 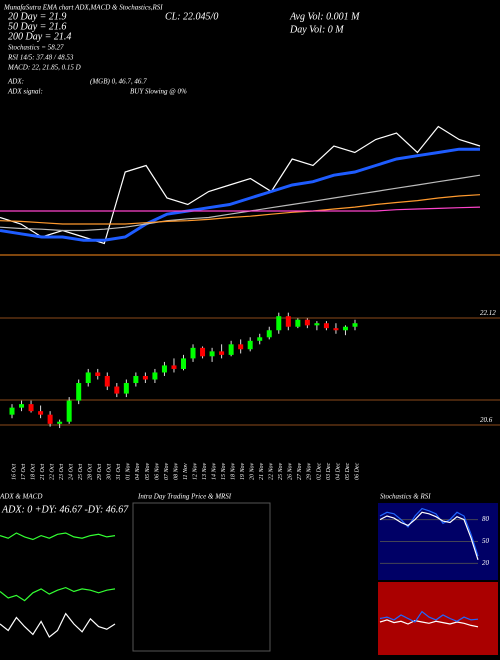 What do you see at coordinates (36, 48) in the screenshot?
I see `annotation: Stochastics = 58.27` at bounding box center [36, 48].